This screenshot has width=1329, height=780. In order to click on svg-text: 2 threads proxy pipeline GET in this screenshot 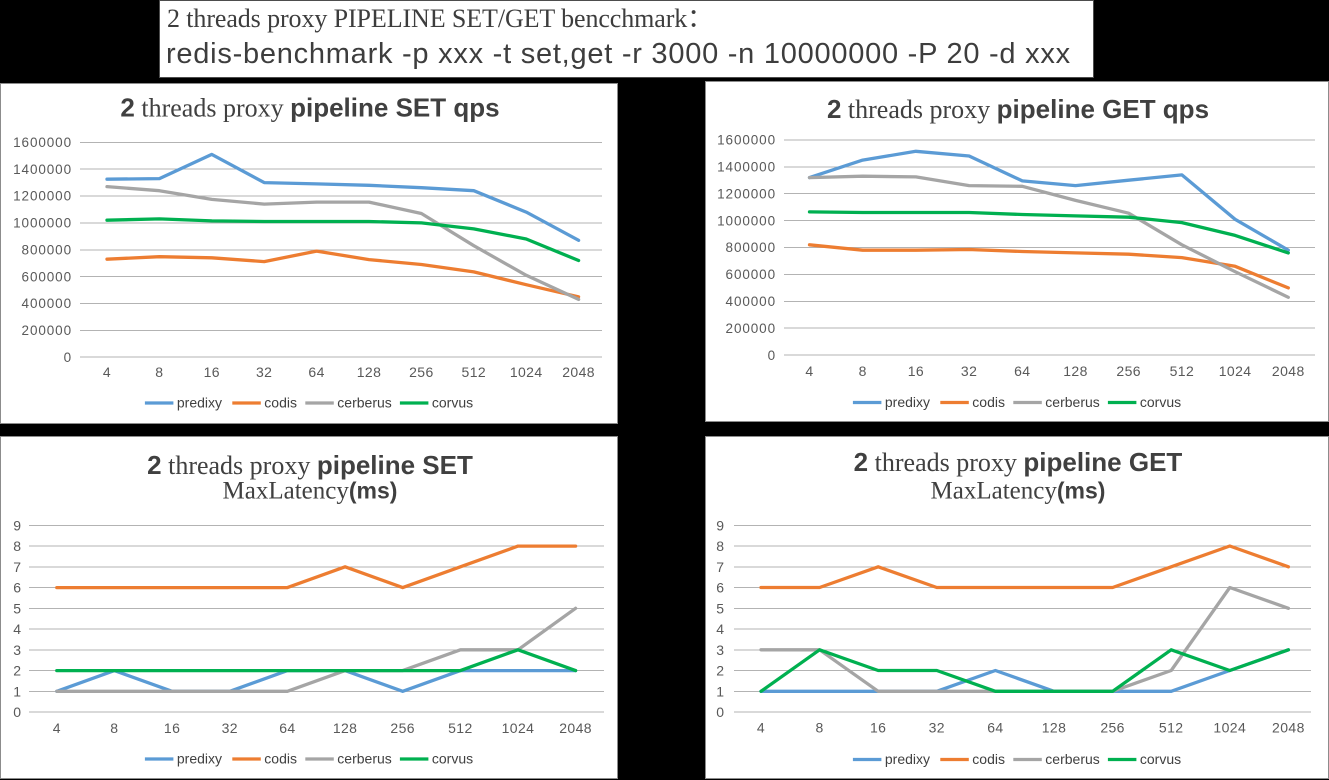, I will do `click(1018, 462)`.